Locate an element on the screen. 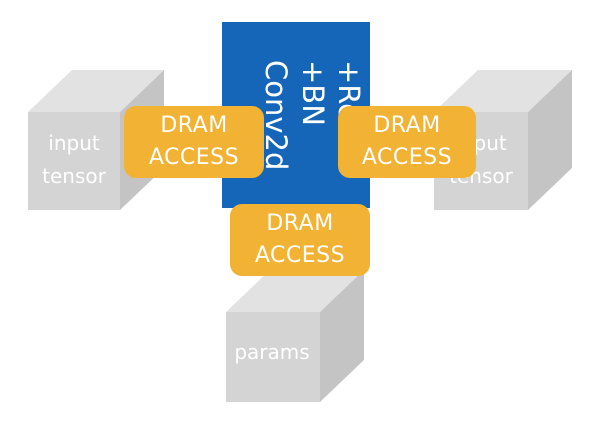 Image resolution: width=604 pixels, height=428 pixels. cube-input-tensor-right: input tensor is located at coordinates (503, 140).